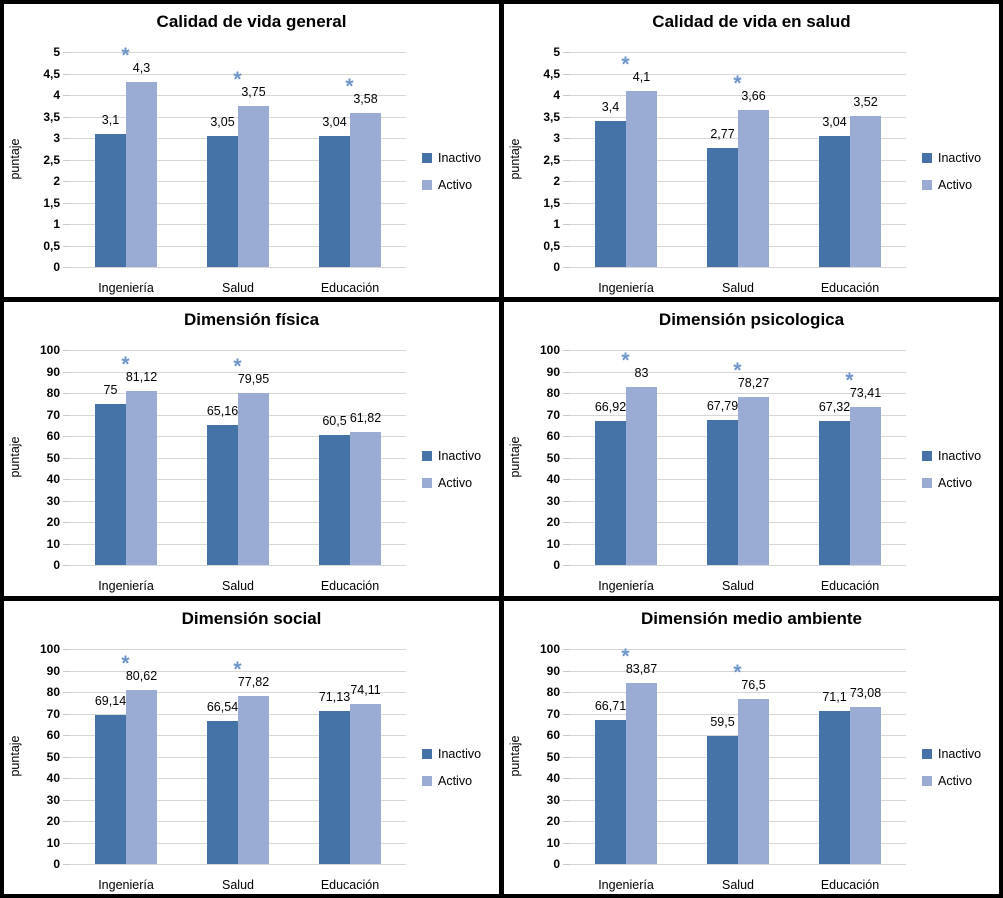 The image size is (1003, 898). Describe the element at coordinates (610, 493) in the screenshot. I see `bar-inactivo-ingeniería` at that location.